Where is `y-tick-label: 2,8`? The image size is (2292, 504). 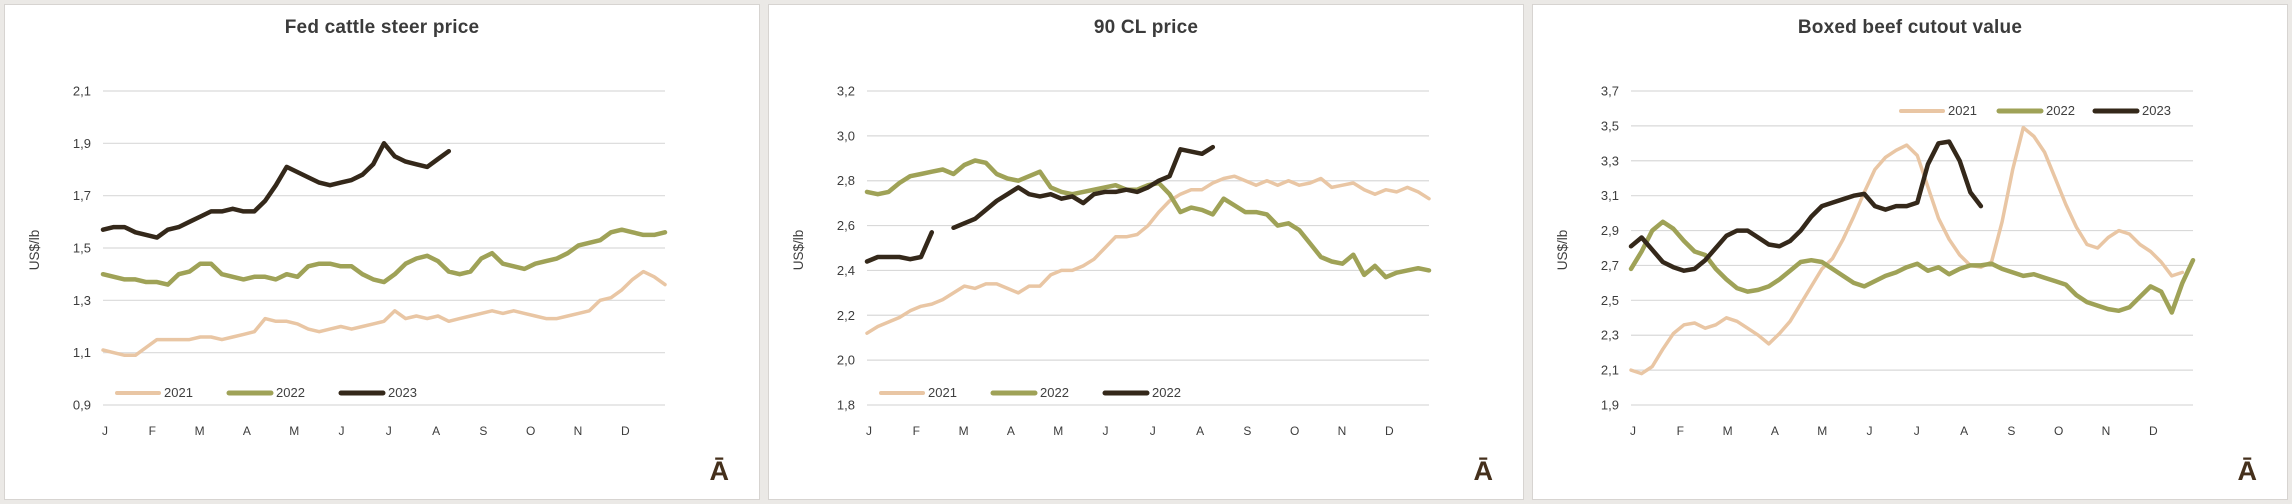
y-tick-label: 2,8 is located at coordinates (846, 180).